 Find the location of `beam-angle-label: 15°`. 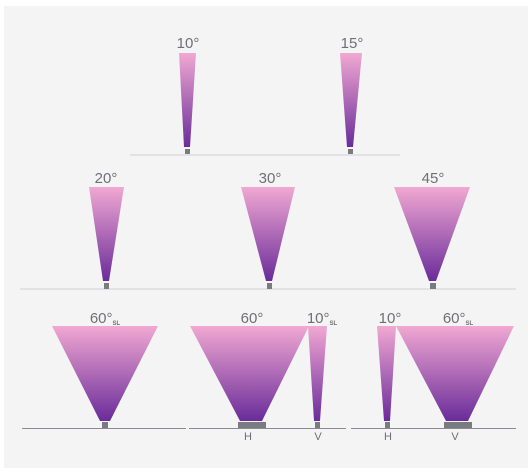

beam-angle-label: 15° is located at coordinates (352, 43).